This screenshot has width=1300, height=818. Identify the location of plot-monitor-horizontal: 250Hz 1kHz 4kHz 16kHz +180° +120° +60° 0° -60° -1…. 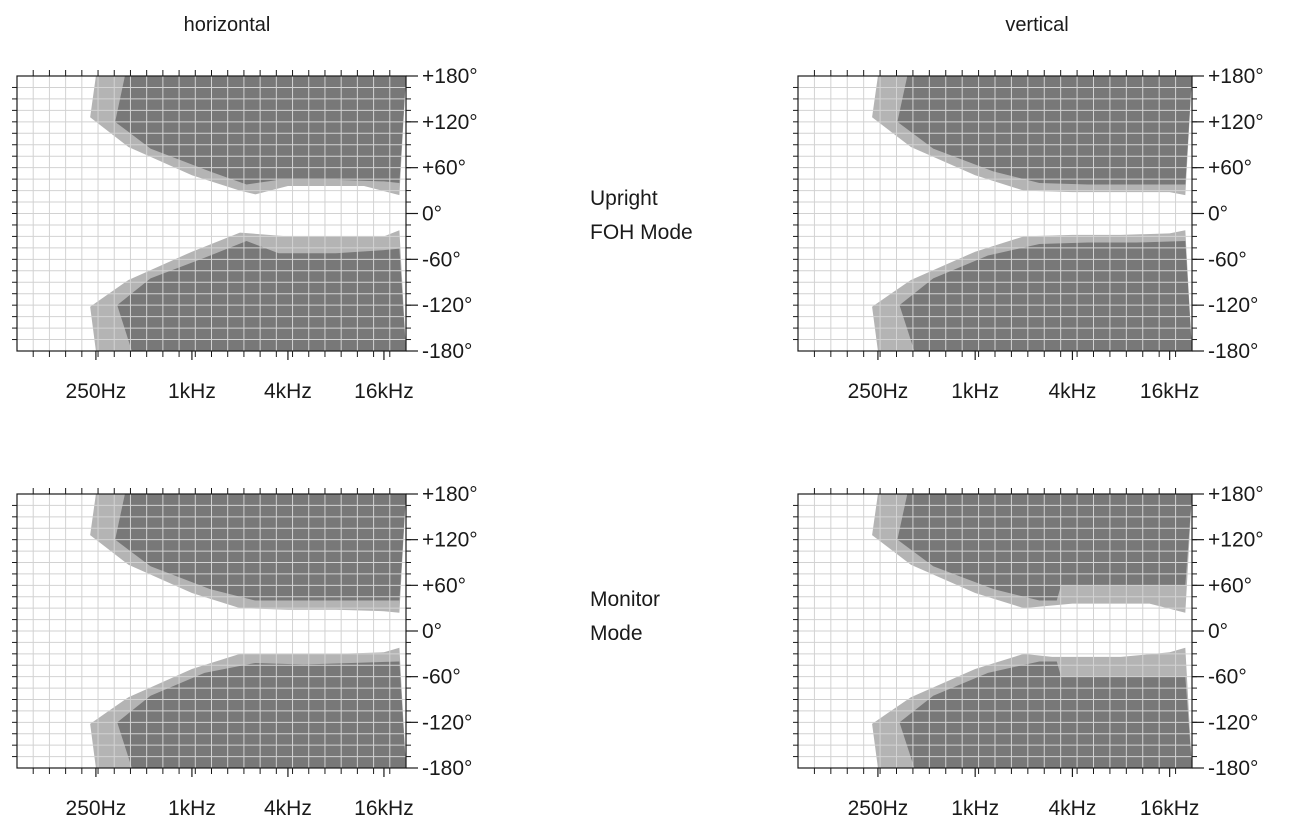
(245, 650).